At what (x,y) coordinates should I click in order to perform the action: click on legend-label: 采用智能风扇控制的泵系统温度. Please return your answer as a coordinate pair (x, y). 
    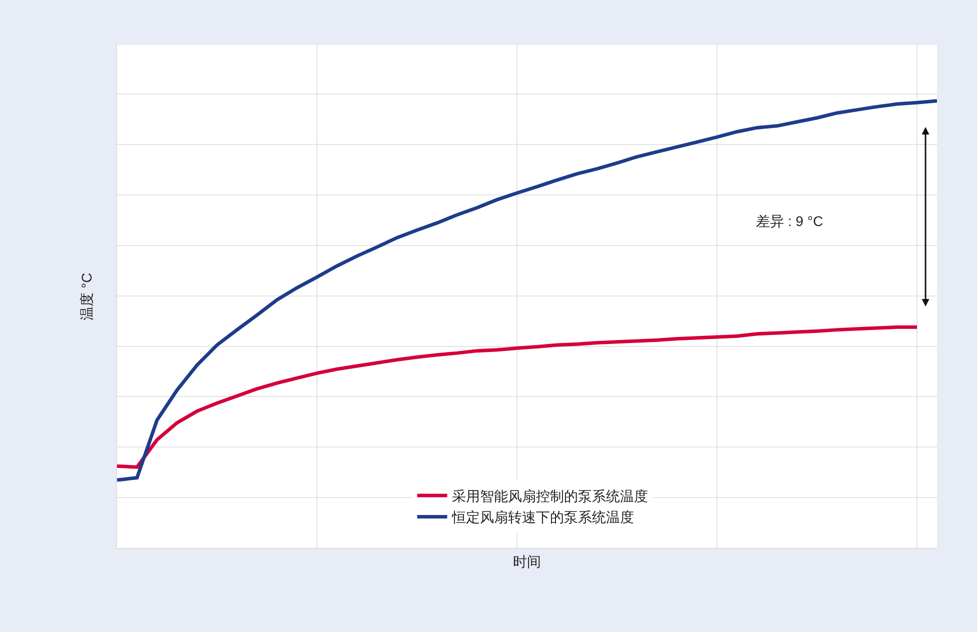
    Looking at the image, I should click on (550, 496).